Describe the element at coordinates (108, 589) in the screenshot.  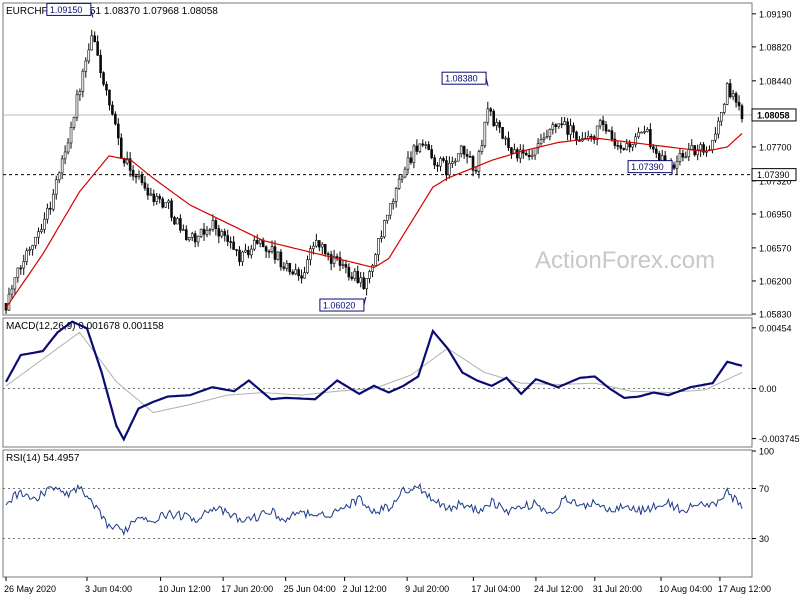
I see `x-tick-label: 3 Jun 04:00` at that location.